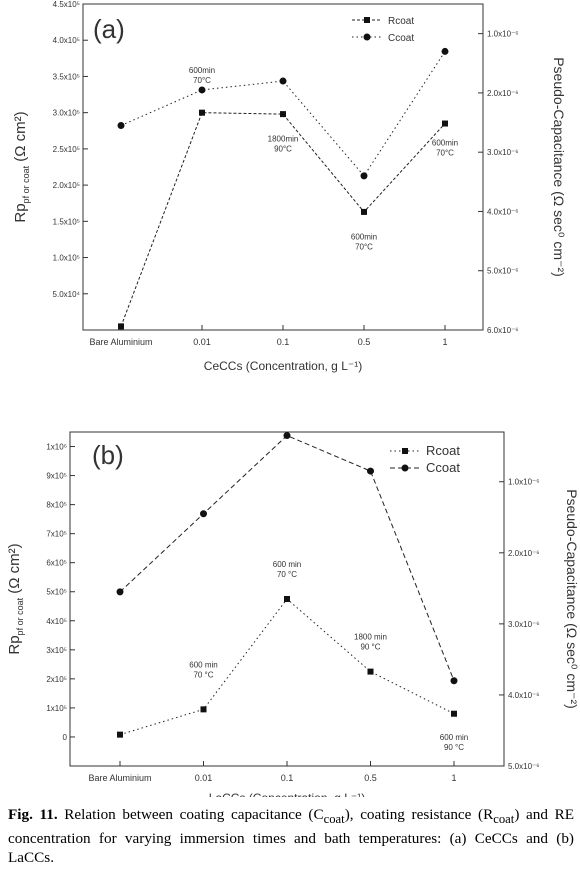 The height and width of the screenshot is (893, 580). I want to click on x-axis-label: CeCCs (Concentration, g L⁻¹), so click(283, 366).